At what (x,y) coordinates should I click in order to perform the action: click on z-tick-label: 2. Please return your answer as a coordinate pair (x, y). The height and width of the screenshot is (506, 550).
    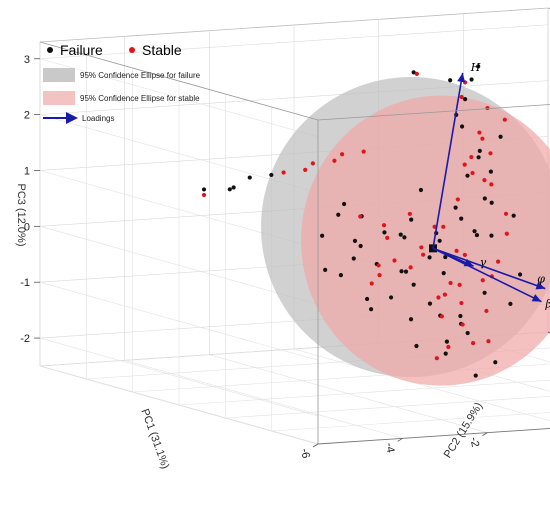
    Looking at the image, I should click on (27, 116).